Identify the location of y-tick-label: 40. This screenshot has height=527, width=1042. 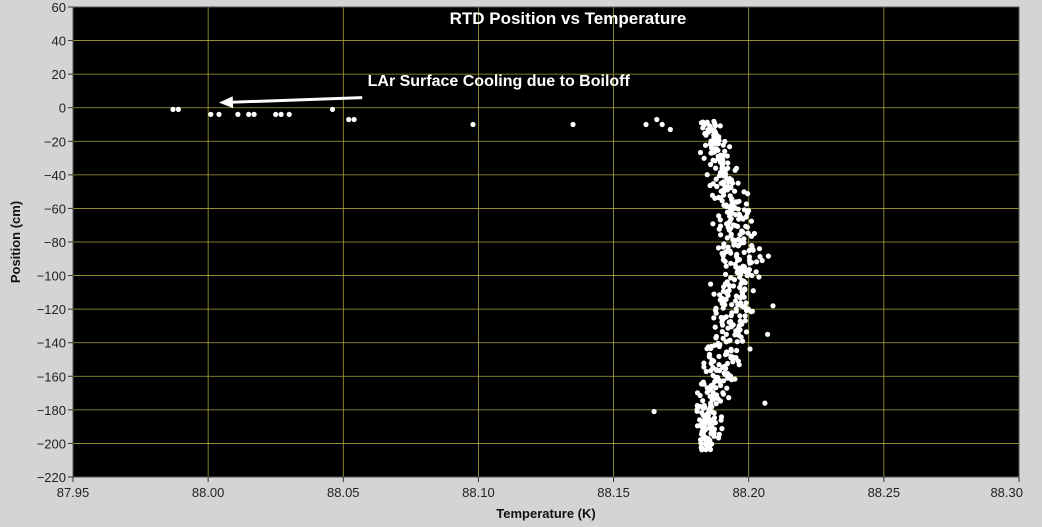
(59, 41).